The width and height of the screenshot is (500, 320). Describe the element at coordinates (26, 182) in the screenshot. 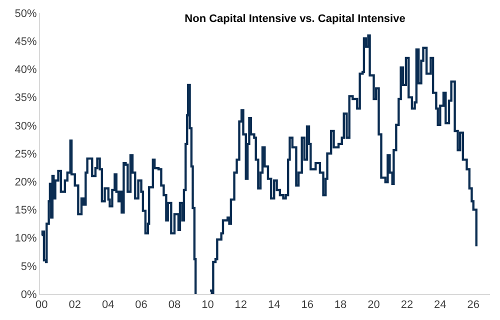

I see `y-tick-label: 20%` at that location.